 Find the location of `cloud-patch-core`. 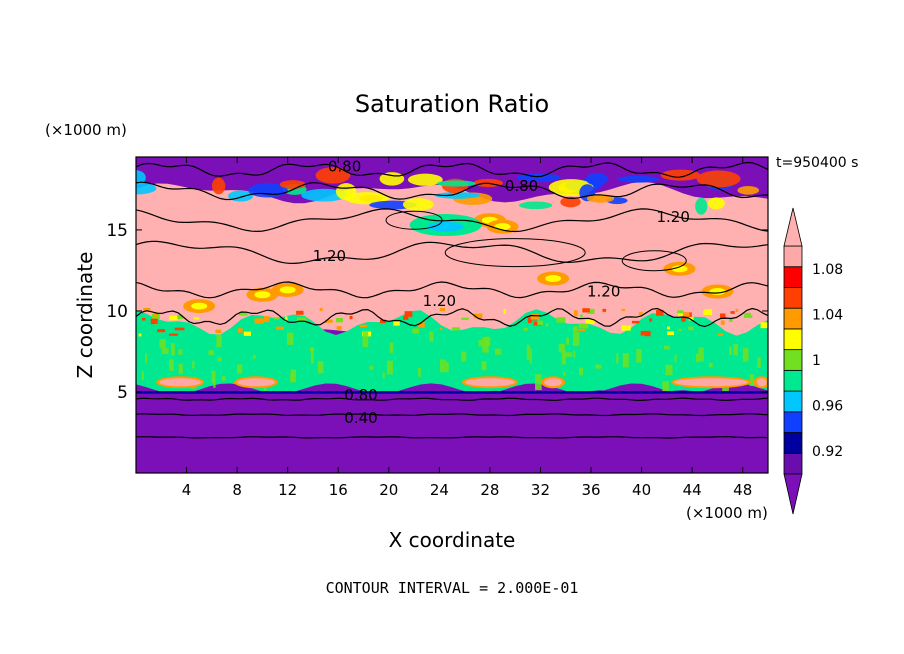

cloud-patch-core is located at coordinates (553, 279).